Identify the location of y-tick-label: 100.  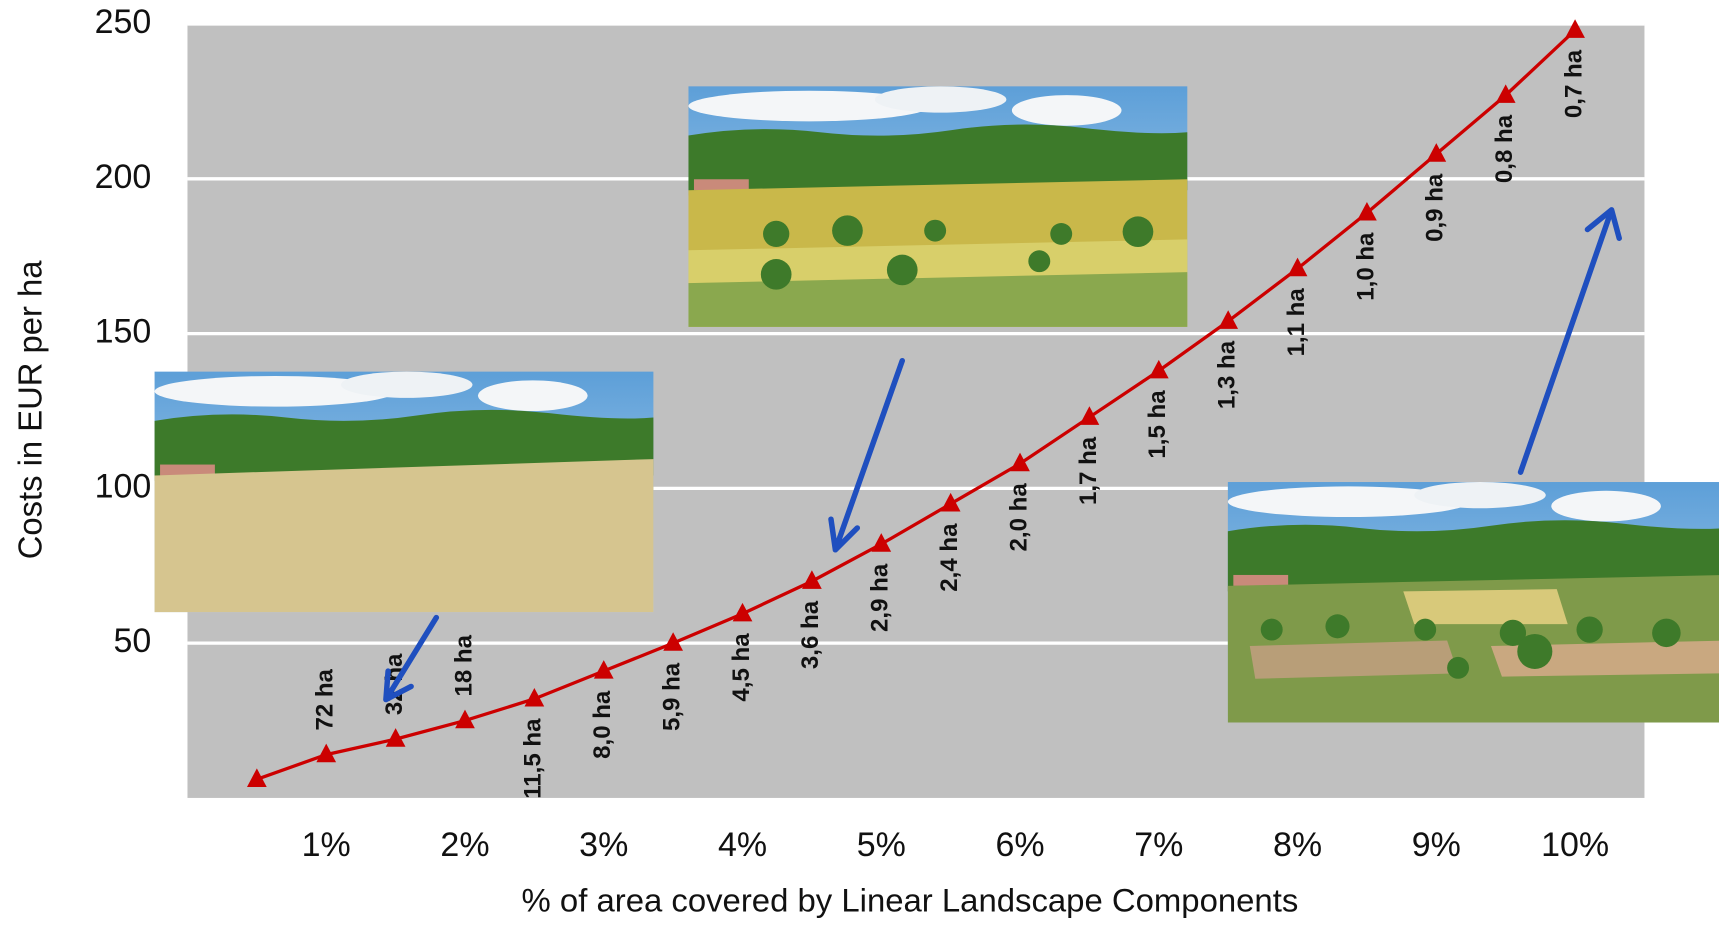
(123, 486).